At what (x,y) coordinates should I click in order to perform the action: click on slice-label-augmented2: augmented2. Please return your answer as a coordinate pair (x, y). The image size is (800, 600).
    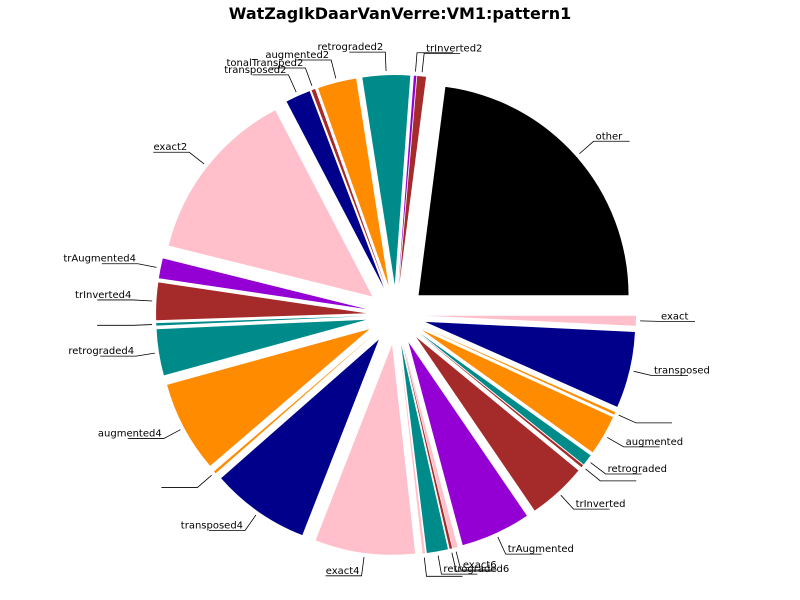
    Looking at the image, I should click on (297, 55).